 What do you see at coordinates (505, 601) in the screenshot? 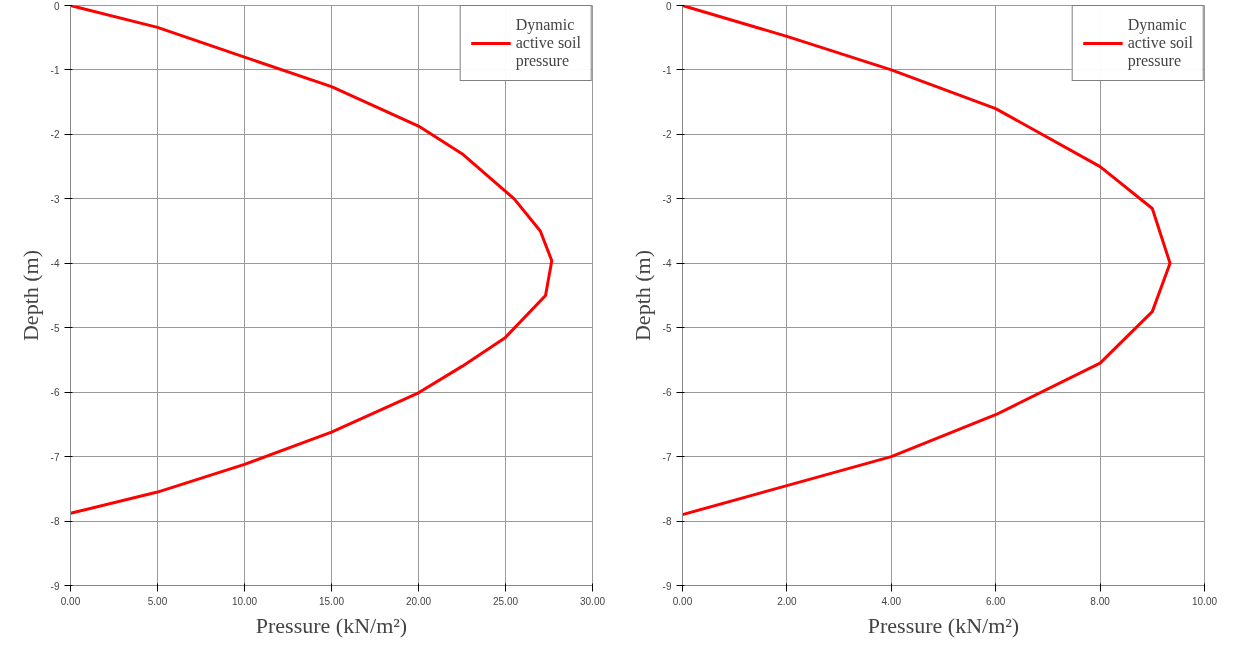
I see `x-tick-label: 25.00` at bounding box center [505, 601].